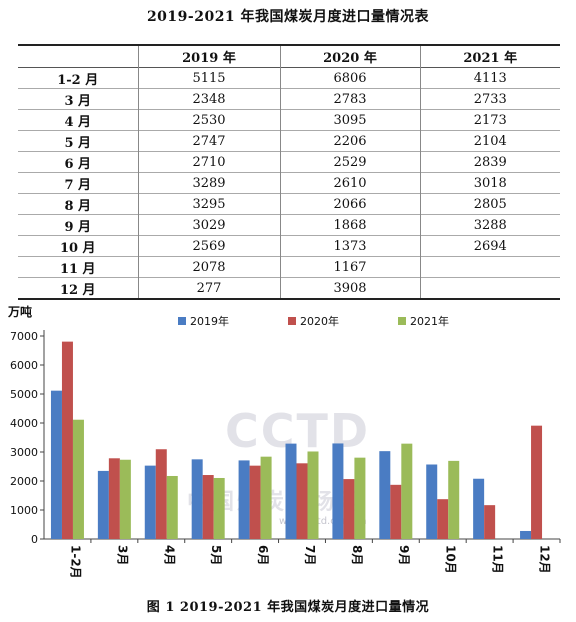  What do you see at coordinates (288, 17) in the screenshot?
I see `table-title: 2019-2021 年我国煤炭月度进口量情况表` at bounding box center [288, 17].